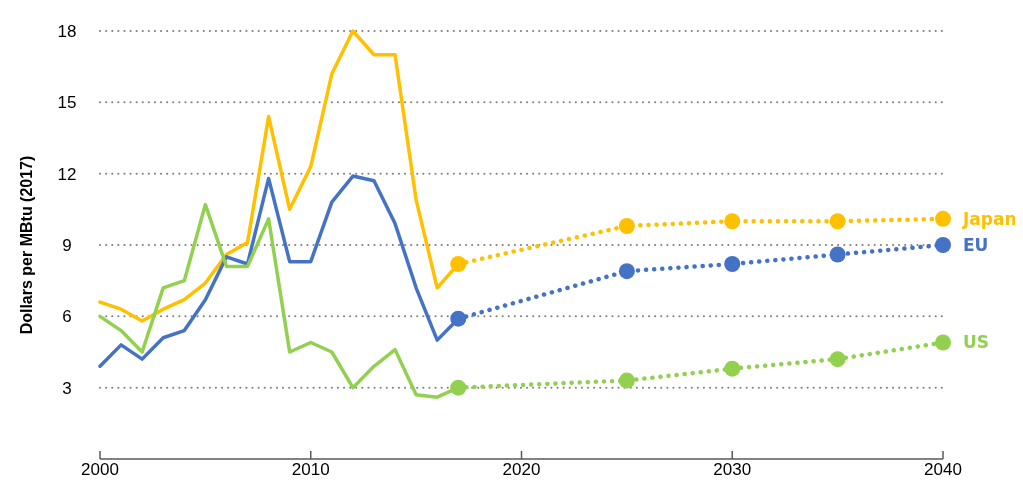 The image size is (1023, 486). I want to click on x-tick-label: 2000, so click(100, 469).